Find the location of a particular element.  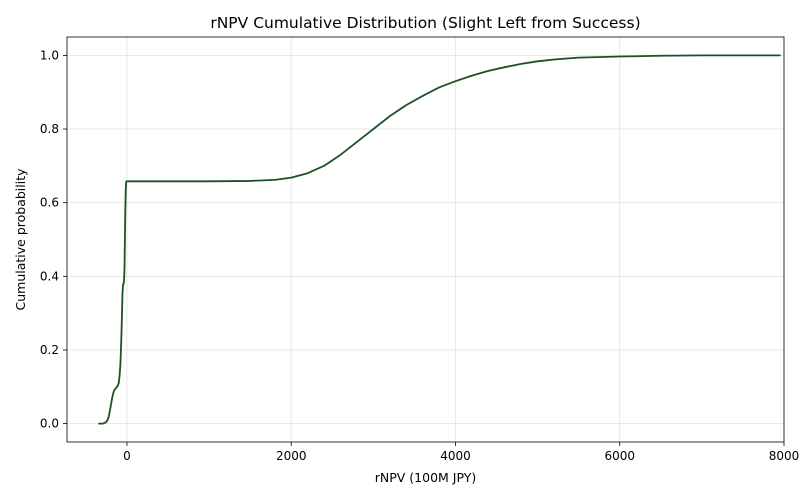

y-axis: 0.0 0.2 0.4 0.6 0.8 1.0 is located at coordinates (53, 239).